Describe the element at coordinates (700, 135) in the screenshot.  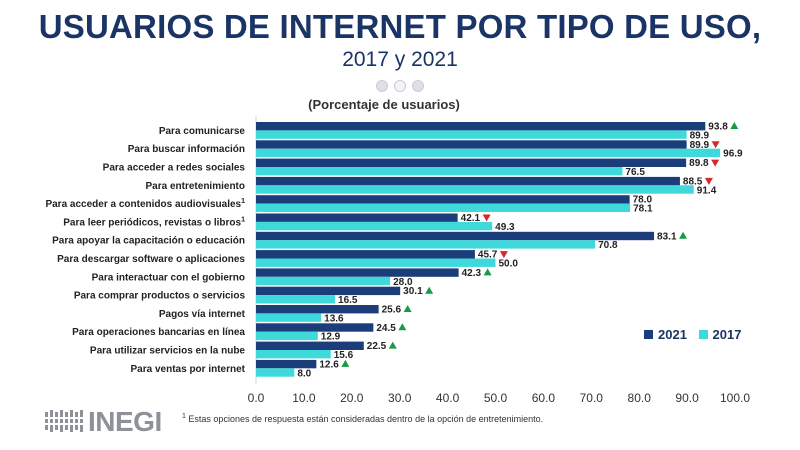
I see `value-label-2017: 89.9` at that location.